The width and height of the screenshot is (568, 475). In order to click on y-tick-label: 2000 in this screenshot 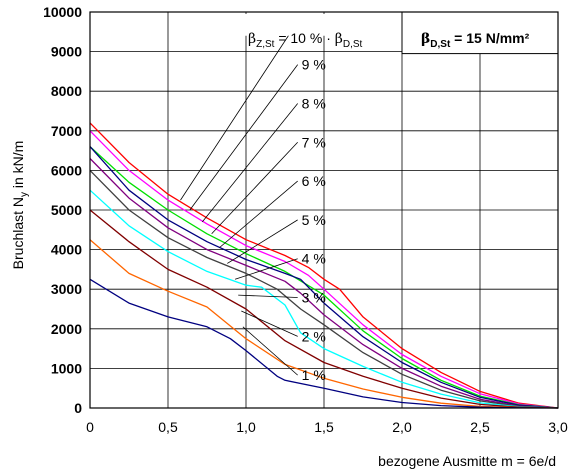, I will do `click(66, 329)`.